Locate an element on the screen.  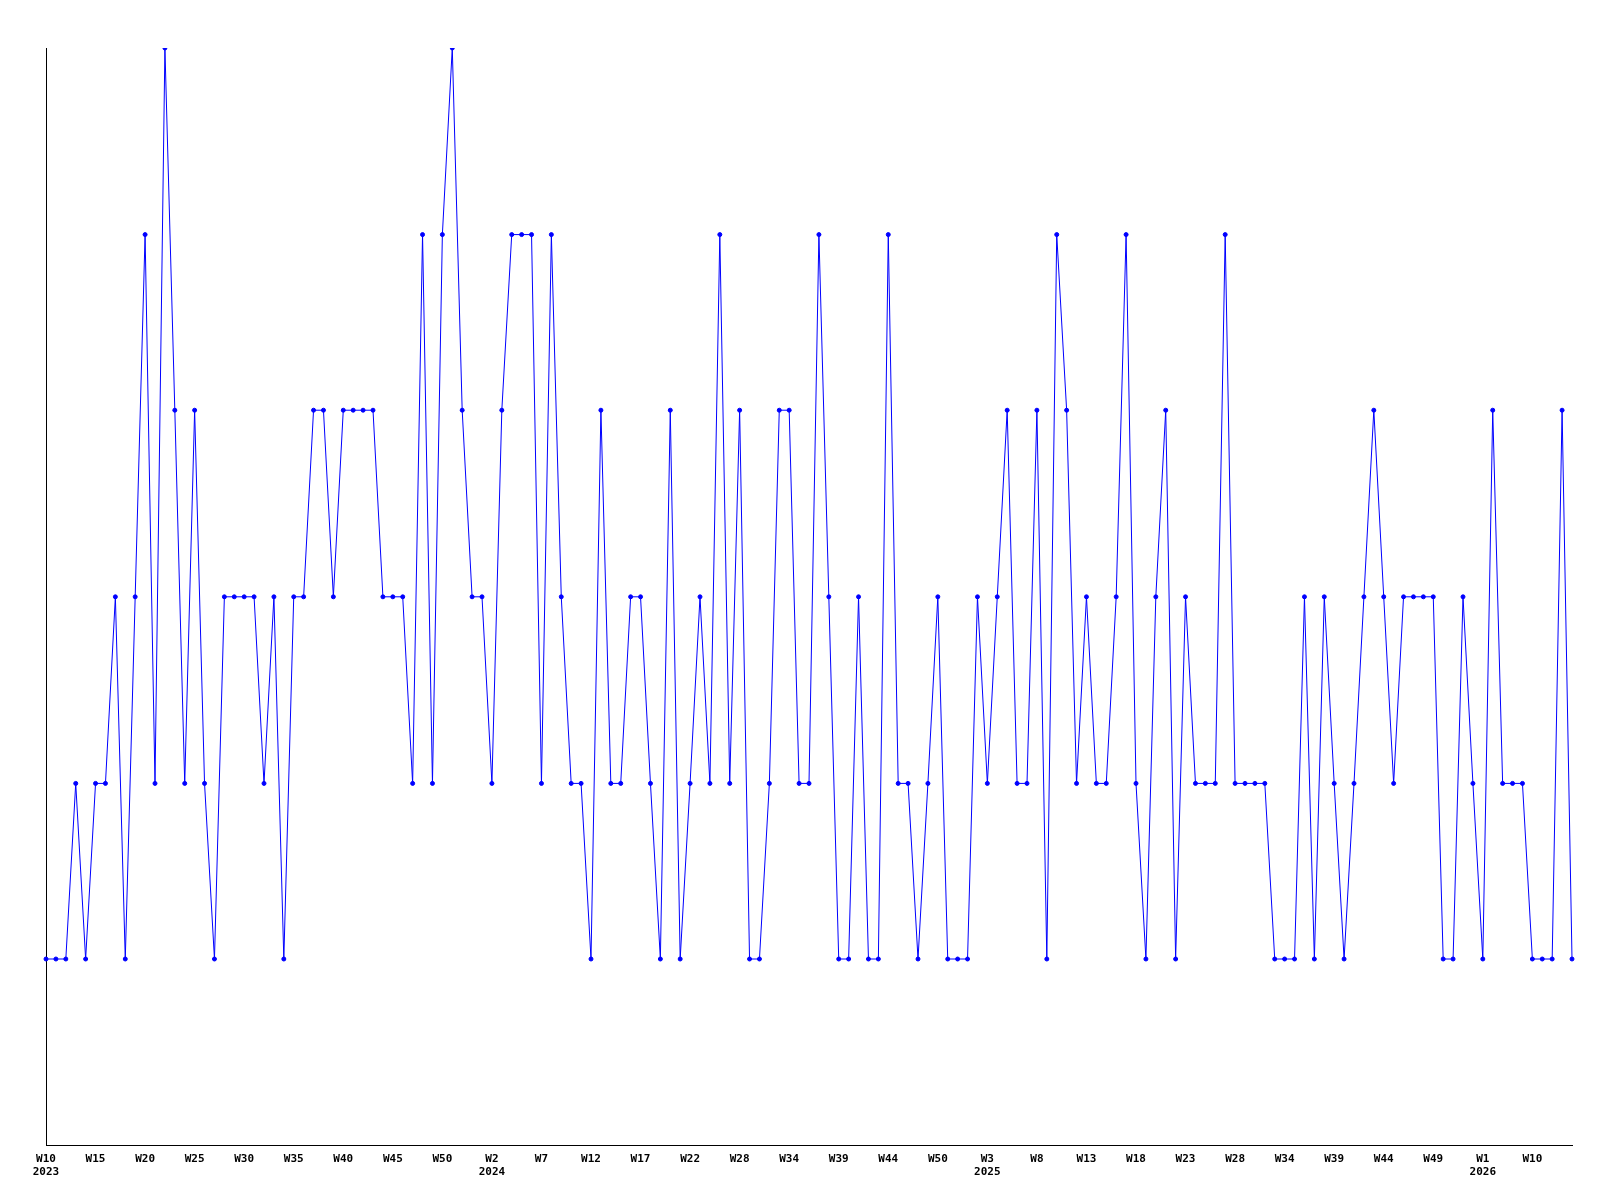
x-tick-label: W30 is located at coordinates (244, 1159).